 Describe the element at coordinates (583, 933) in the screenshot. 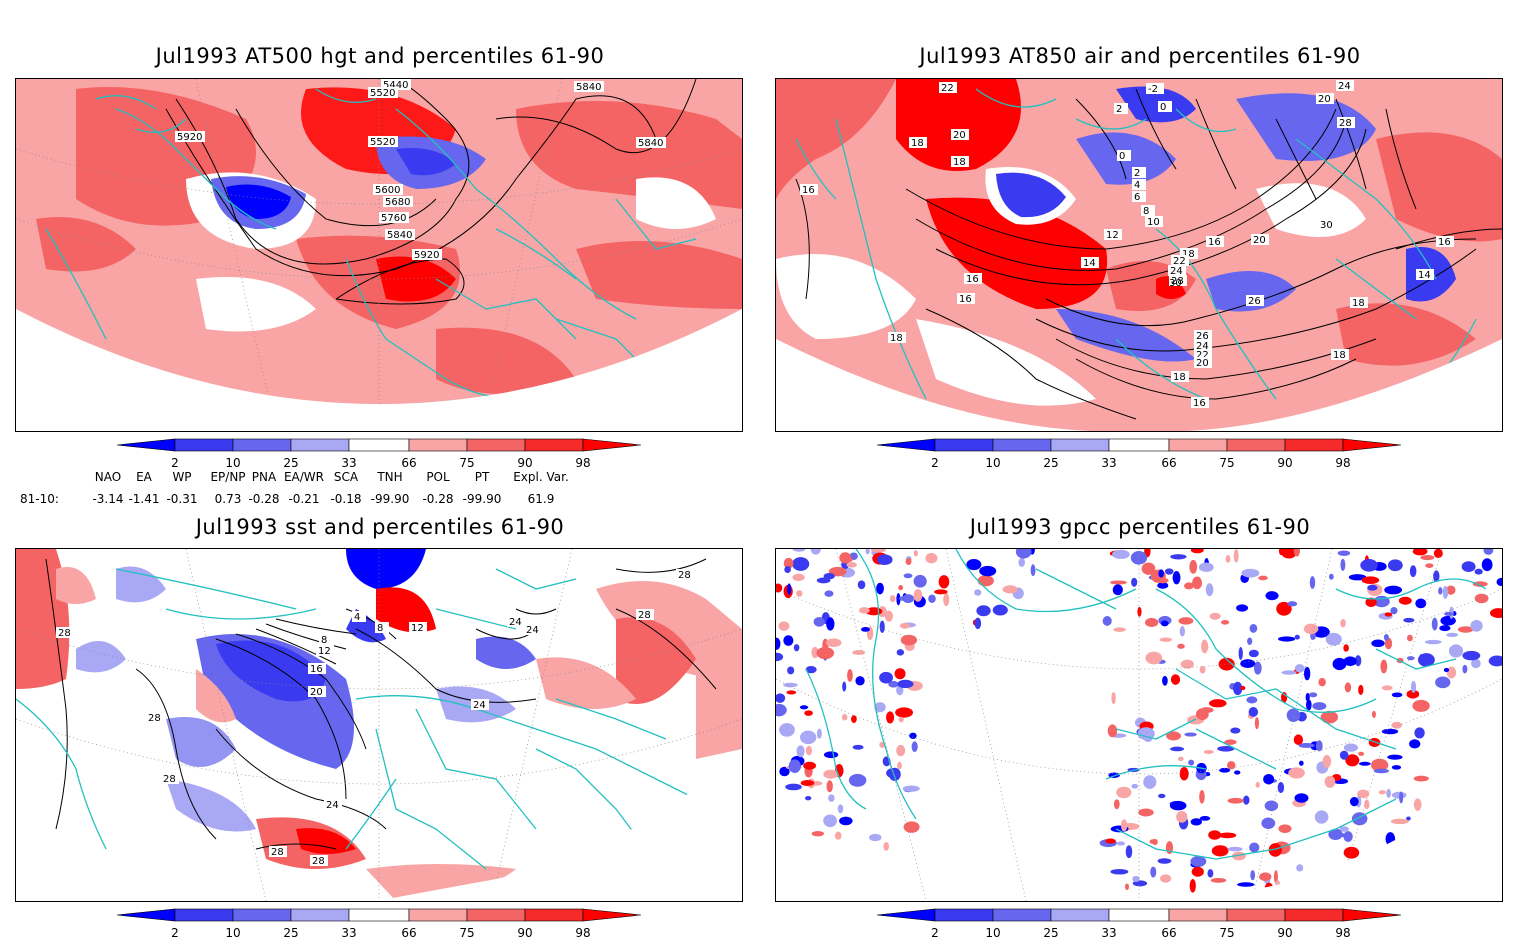

I see `colorbar-tick-label: 98` at that location.